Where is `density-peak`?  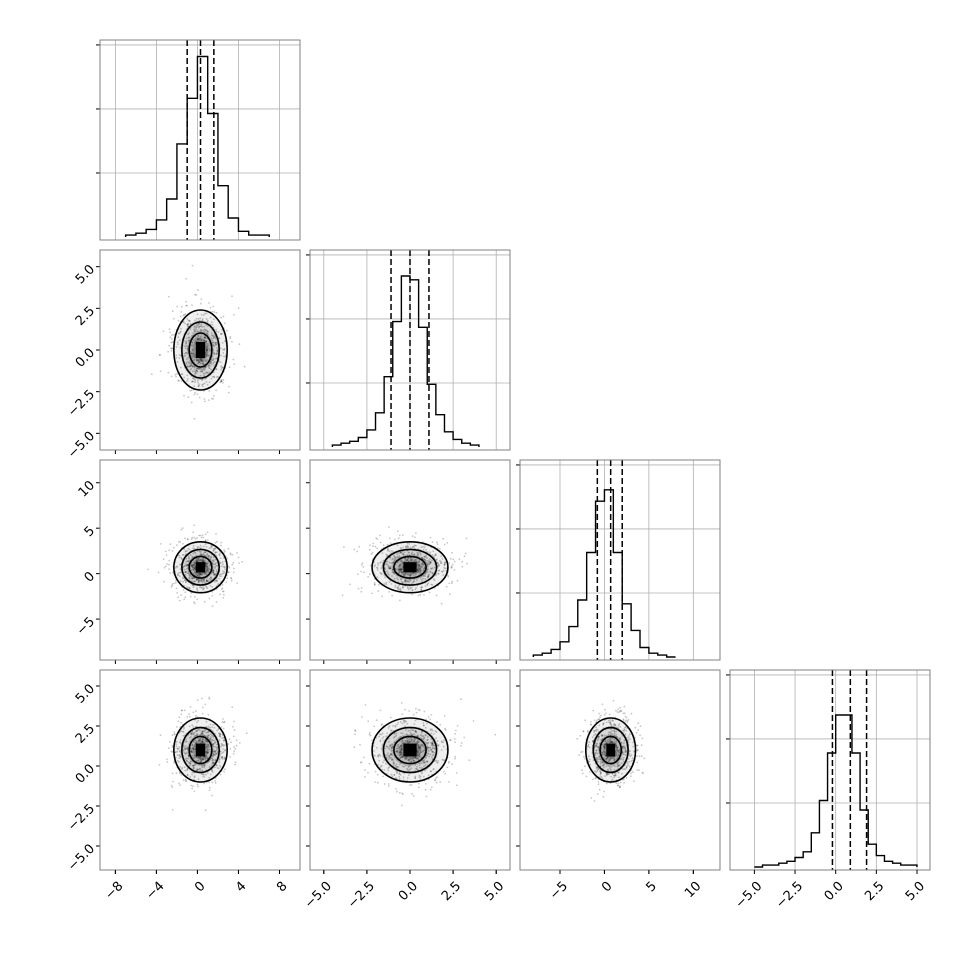
density-peak is located at coordinates (200, 750).